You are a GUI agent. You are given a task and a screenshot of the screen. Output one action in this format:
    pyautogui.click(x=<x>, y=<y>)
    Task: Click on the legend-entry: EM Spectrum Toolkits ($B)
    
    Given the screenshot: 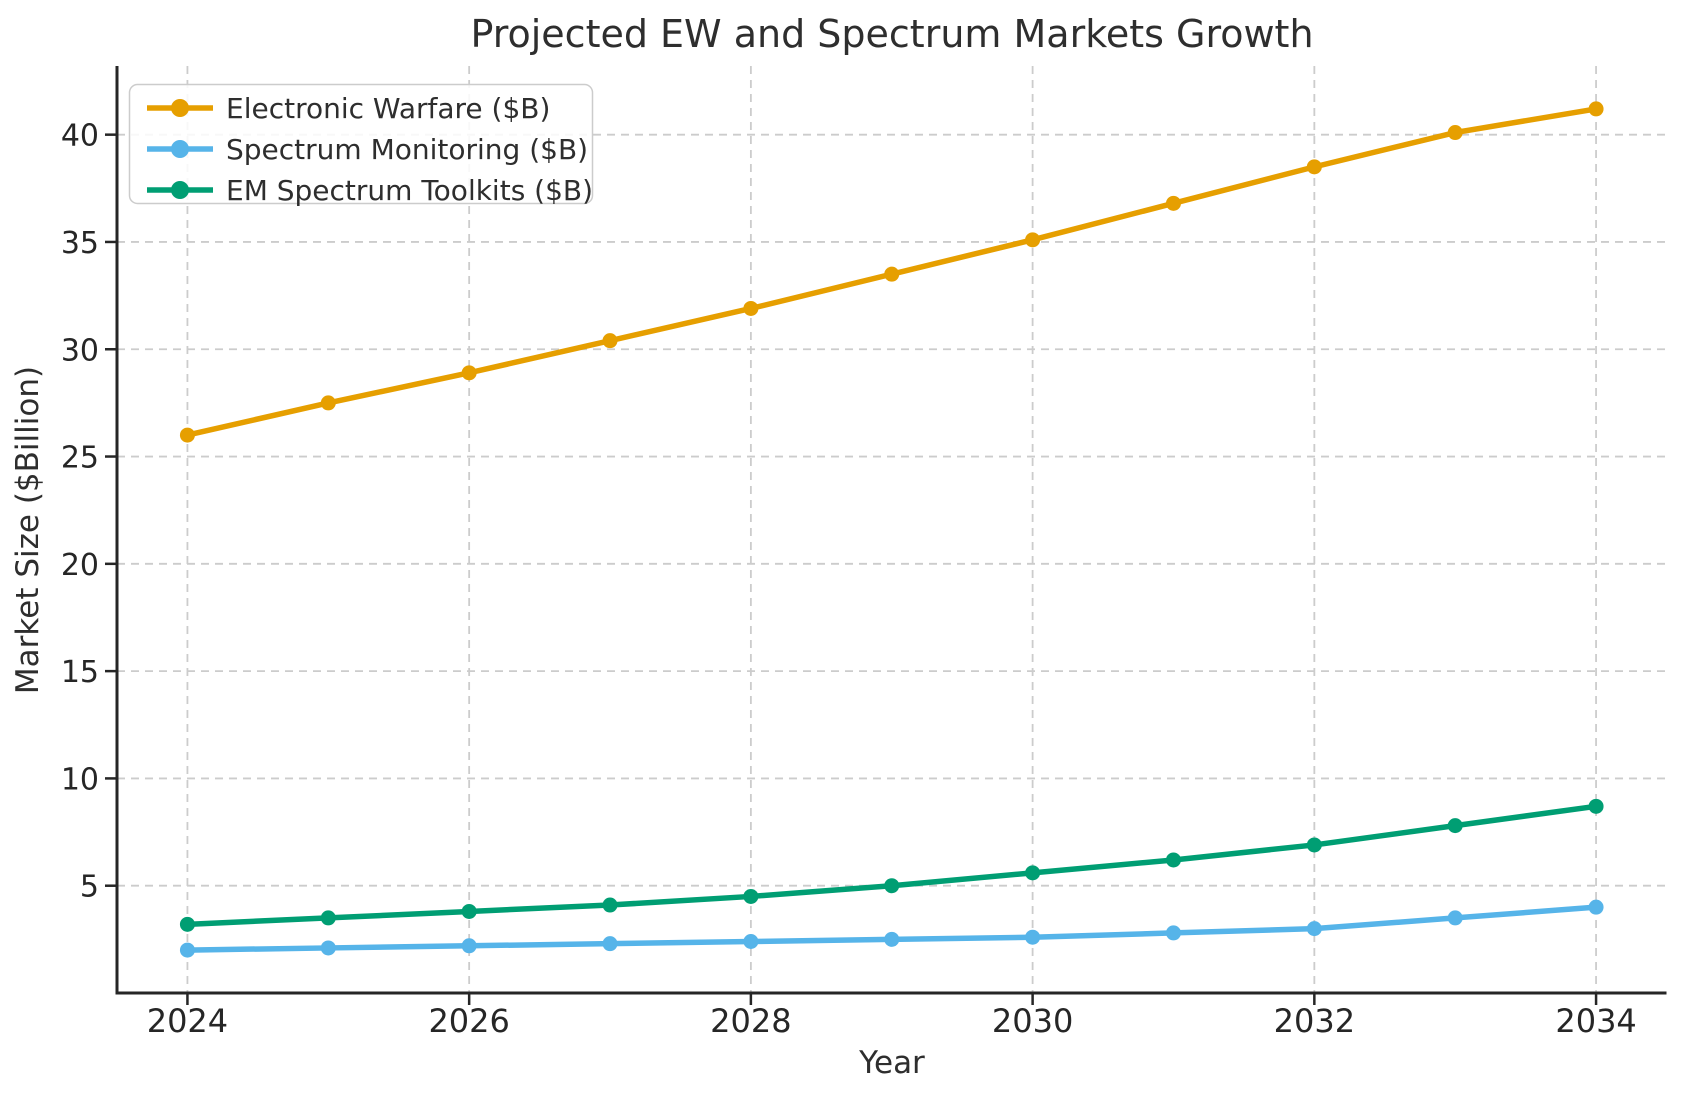 What is the action you would take?
    pyautogui.click(x=370, y=190)
    